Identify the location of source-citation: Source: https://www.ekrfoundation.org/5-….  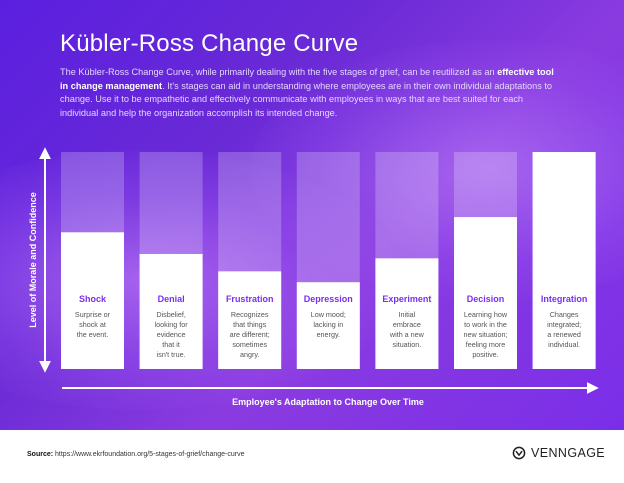
(136, 454).